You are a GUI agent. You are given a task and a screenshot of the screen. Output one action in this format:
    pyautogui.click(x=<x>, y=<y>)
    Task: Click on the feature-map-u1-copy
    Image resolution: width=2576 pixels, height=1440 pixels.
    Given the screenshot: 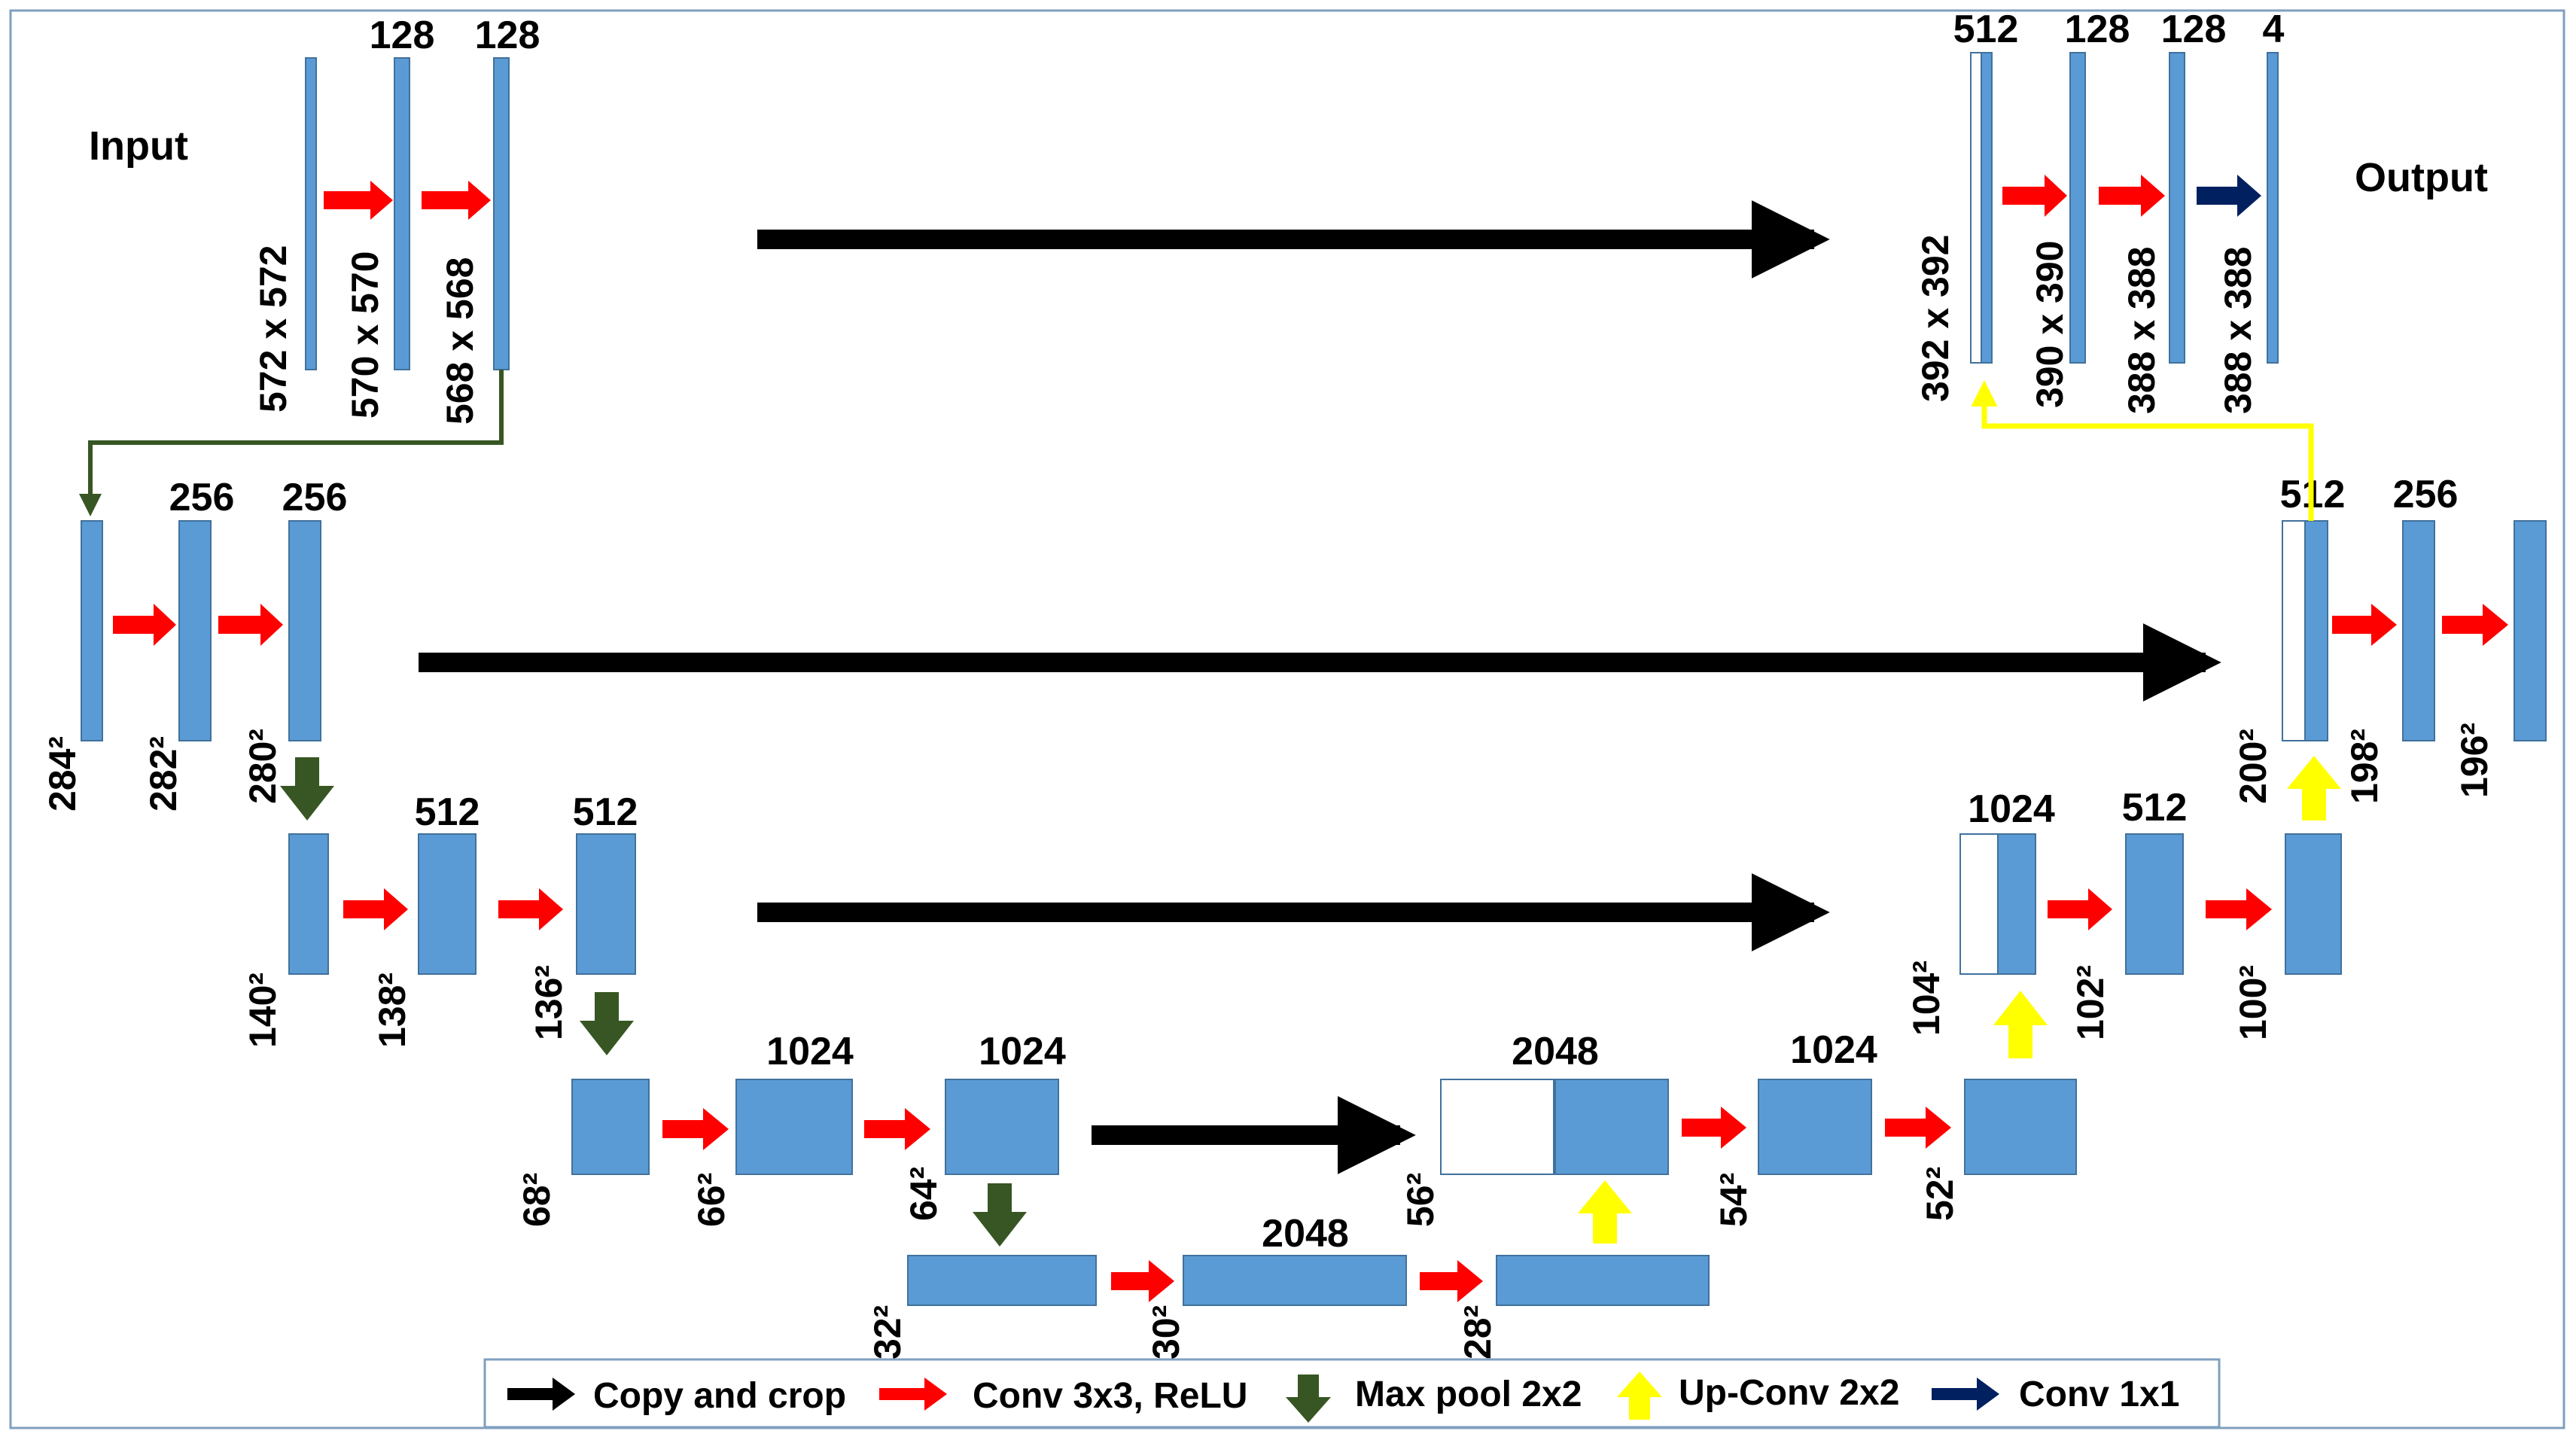 What is the action you would take?
    pyautogui.click(x=1976, y=208)
    